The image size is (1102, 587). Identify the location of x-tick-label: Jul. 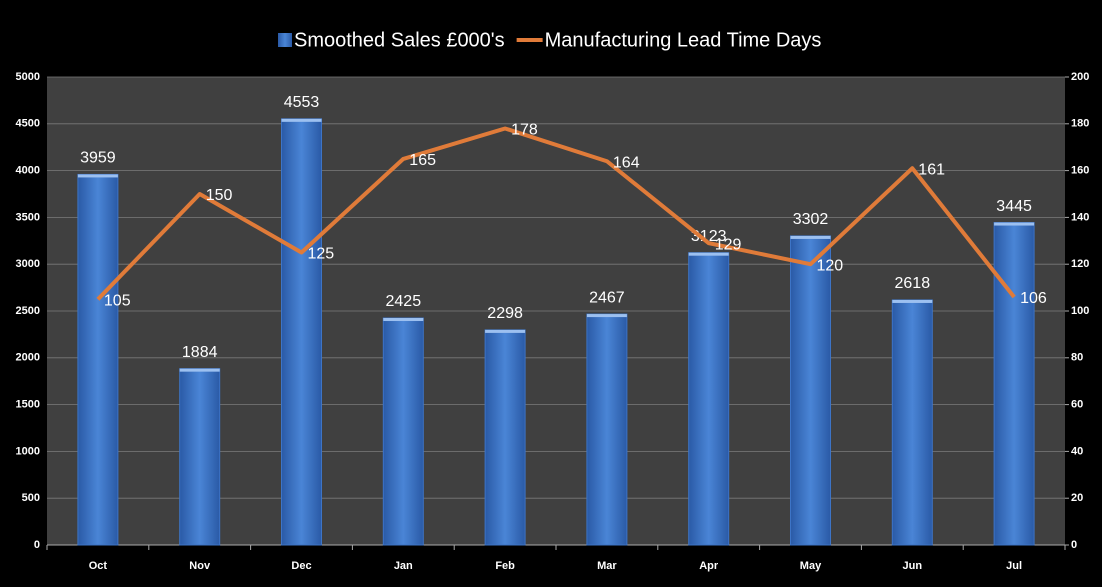
(1014, 566).